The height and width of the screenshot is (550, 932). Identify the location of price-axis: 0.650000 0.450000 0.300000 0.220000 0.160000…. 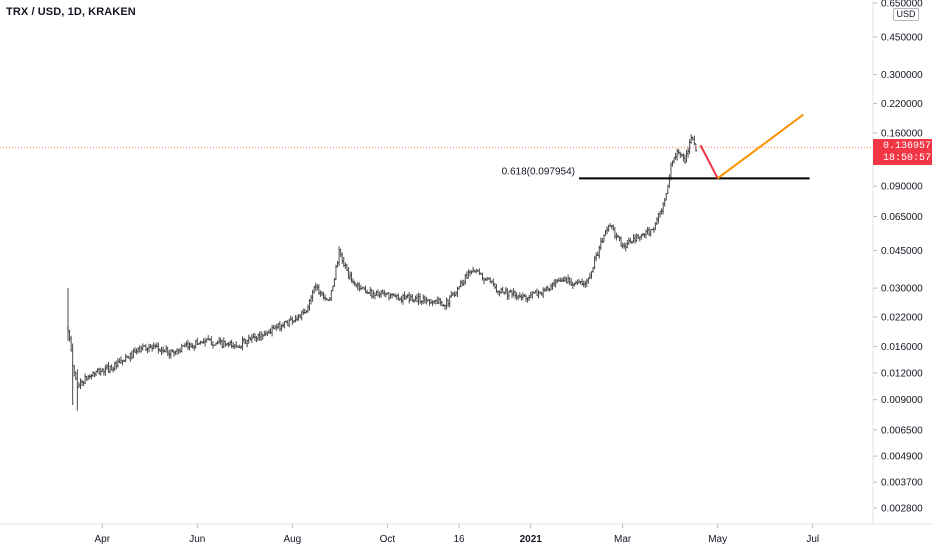
(898, 257).